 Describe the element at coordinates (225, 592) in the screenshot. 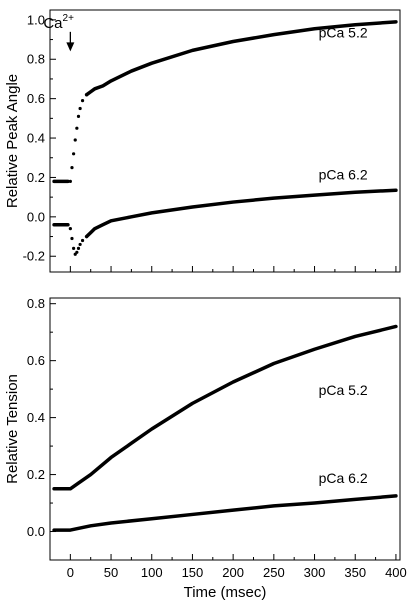

I see `x-axis-title: Time (msec)` at that location.